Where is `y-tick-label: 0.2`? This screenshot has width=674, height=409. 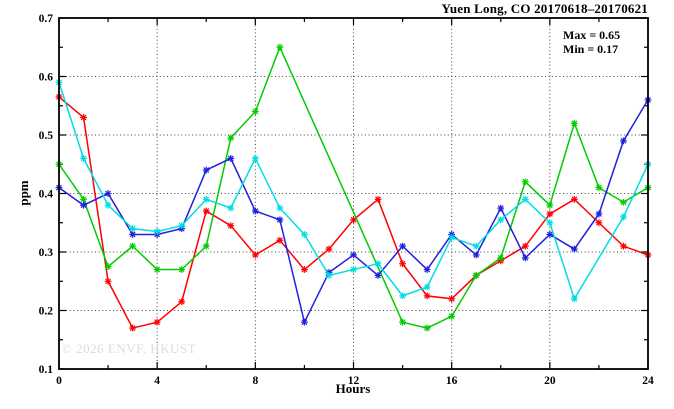
y-tick-label: 0.2 is located at coordinates (46, 312).